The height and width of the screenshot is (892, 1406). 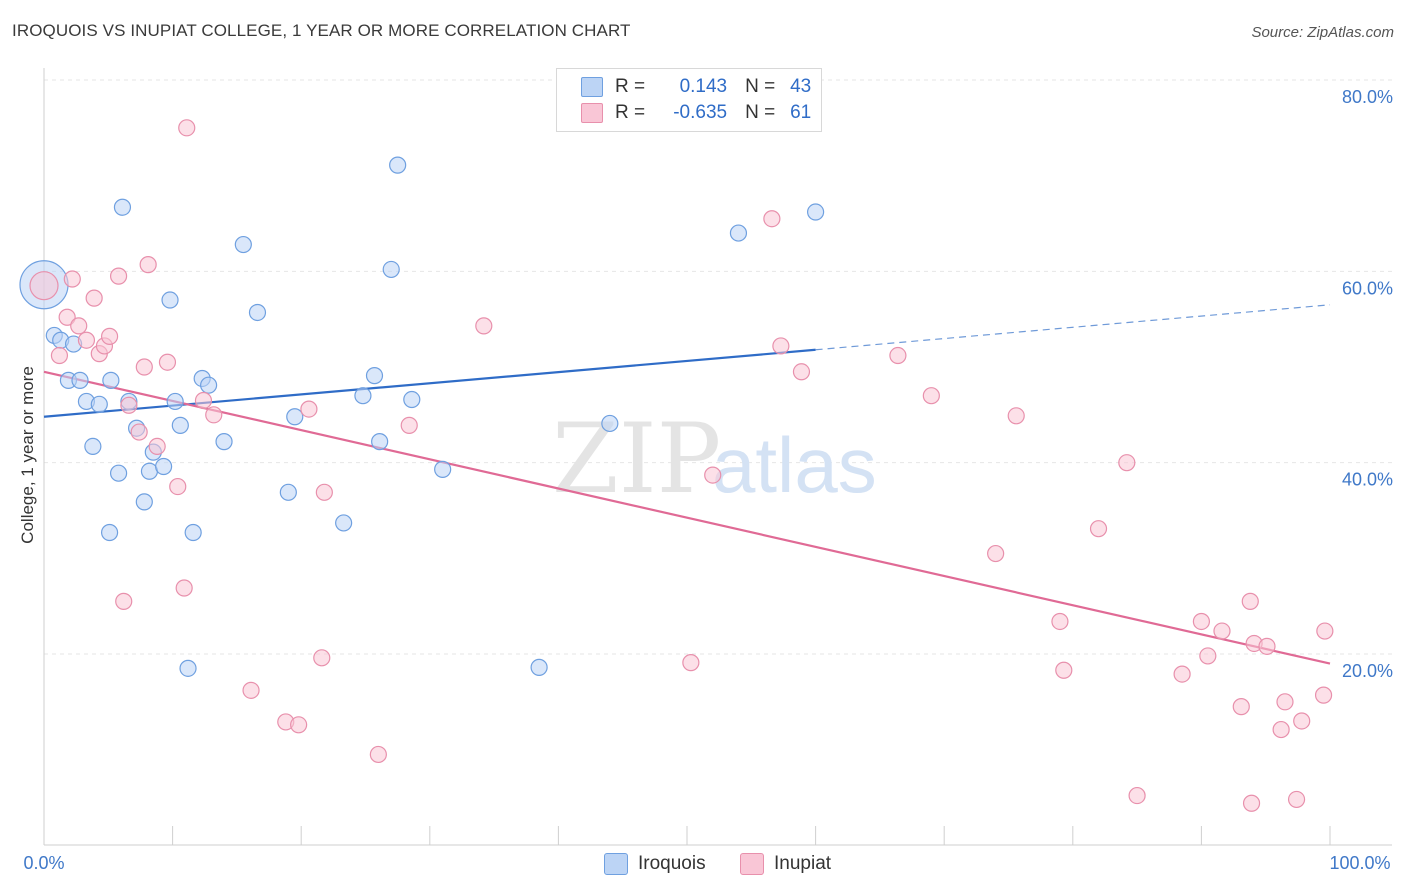 What do you see at coordinates (1322, 32) in the screenshot?
I see `chart-source: Source: ZipAtlas.com` at bounding box center [1322, 32].